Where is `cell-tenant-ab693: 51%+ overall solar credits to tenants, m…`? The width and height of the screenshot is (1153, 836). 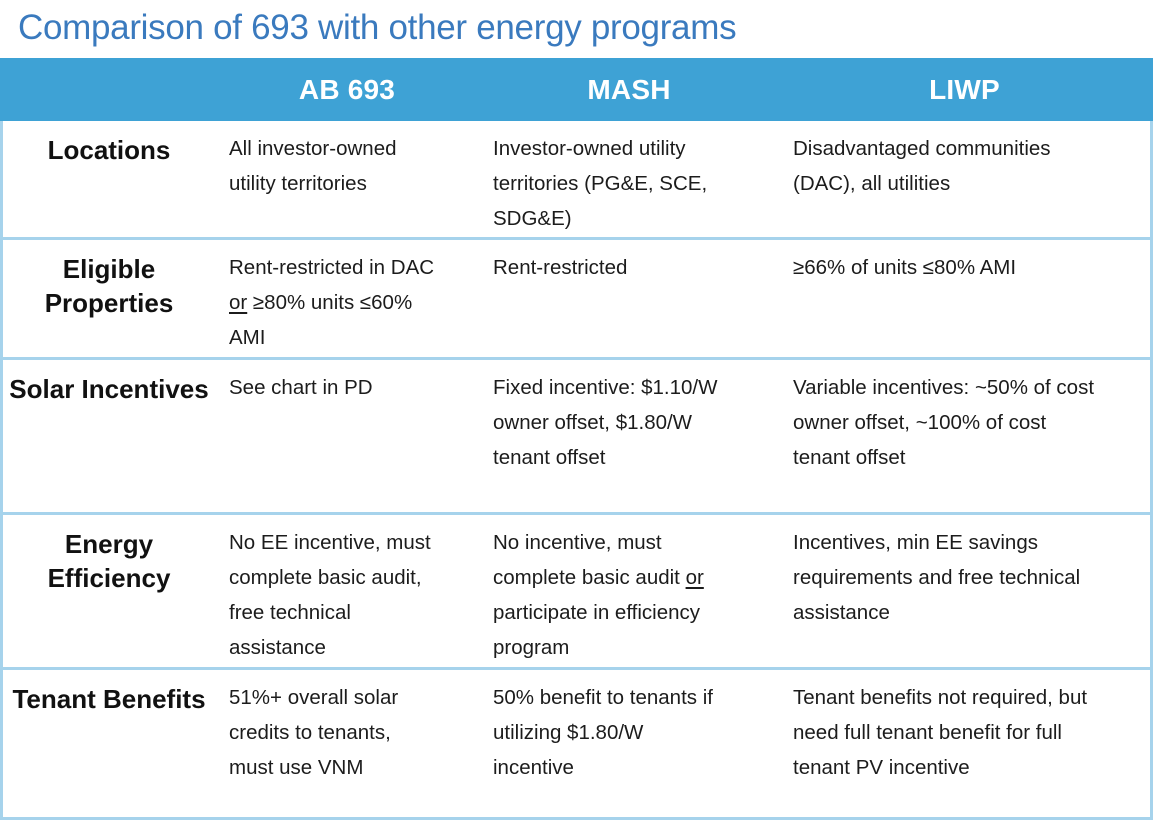
cell-tenant-ab693: 51%+ overall solar credits to tenants, m… is located at coordinates (314, 733).